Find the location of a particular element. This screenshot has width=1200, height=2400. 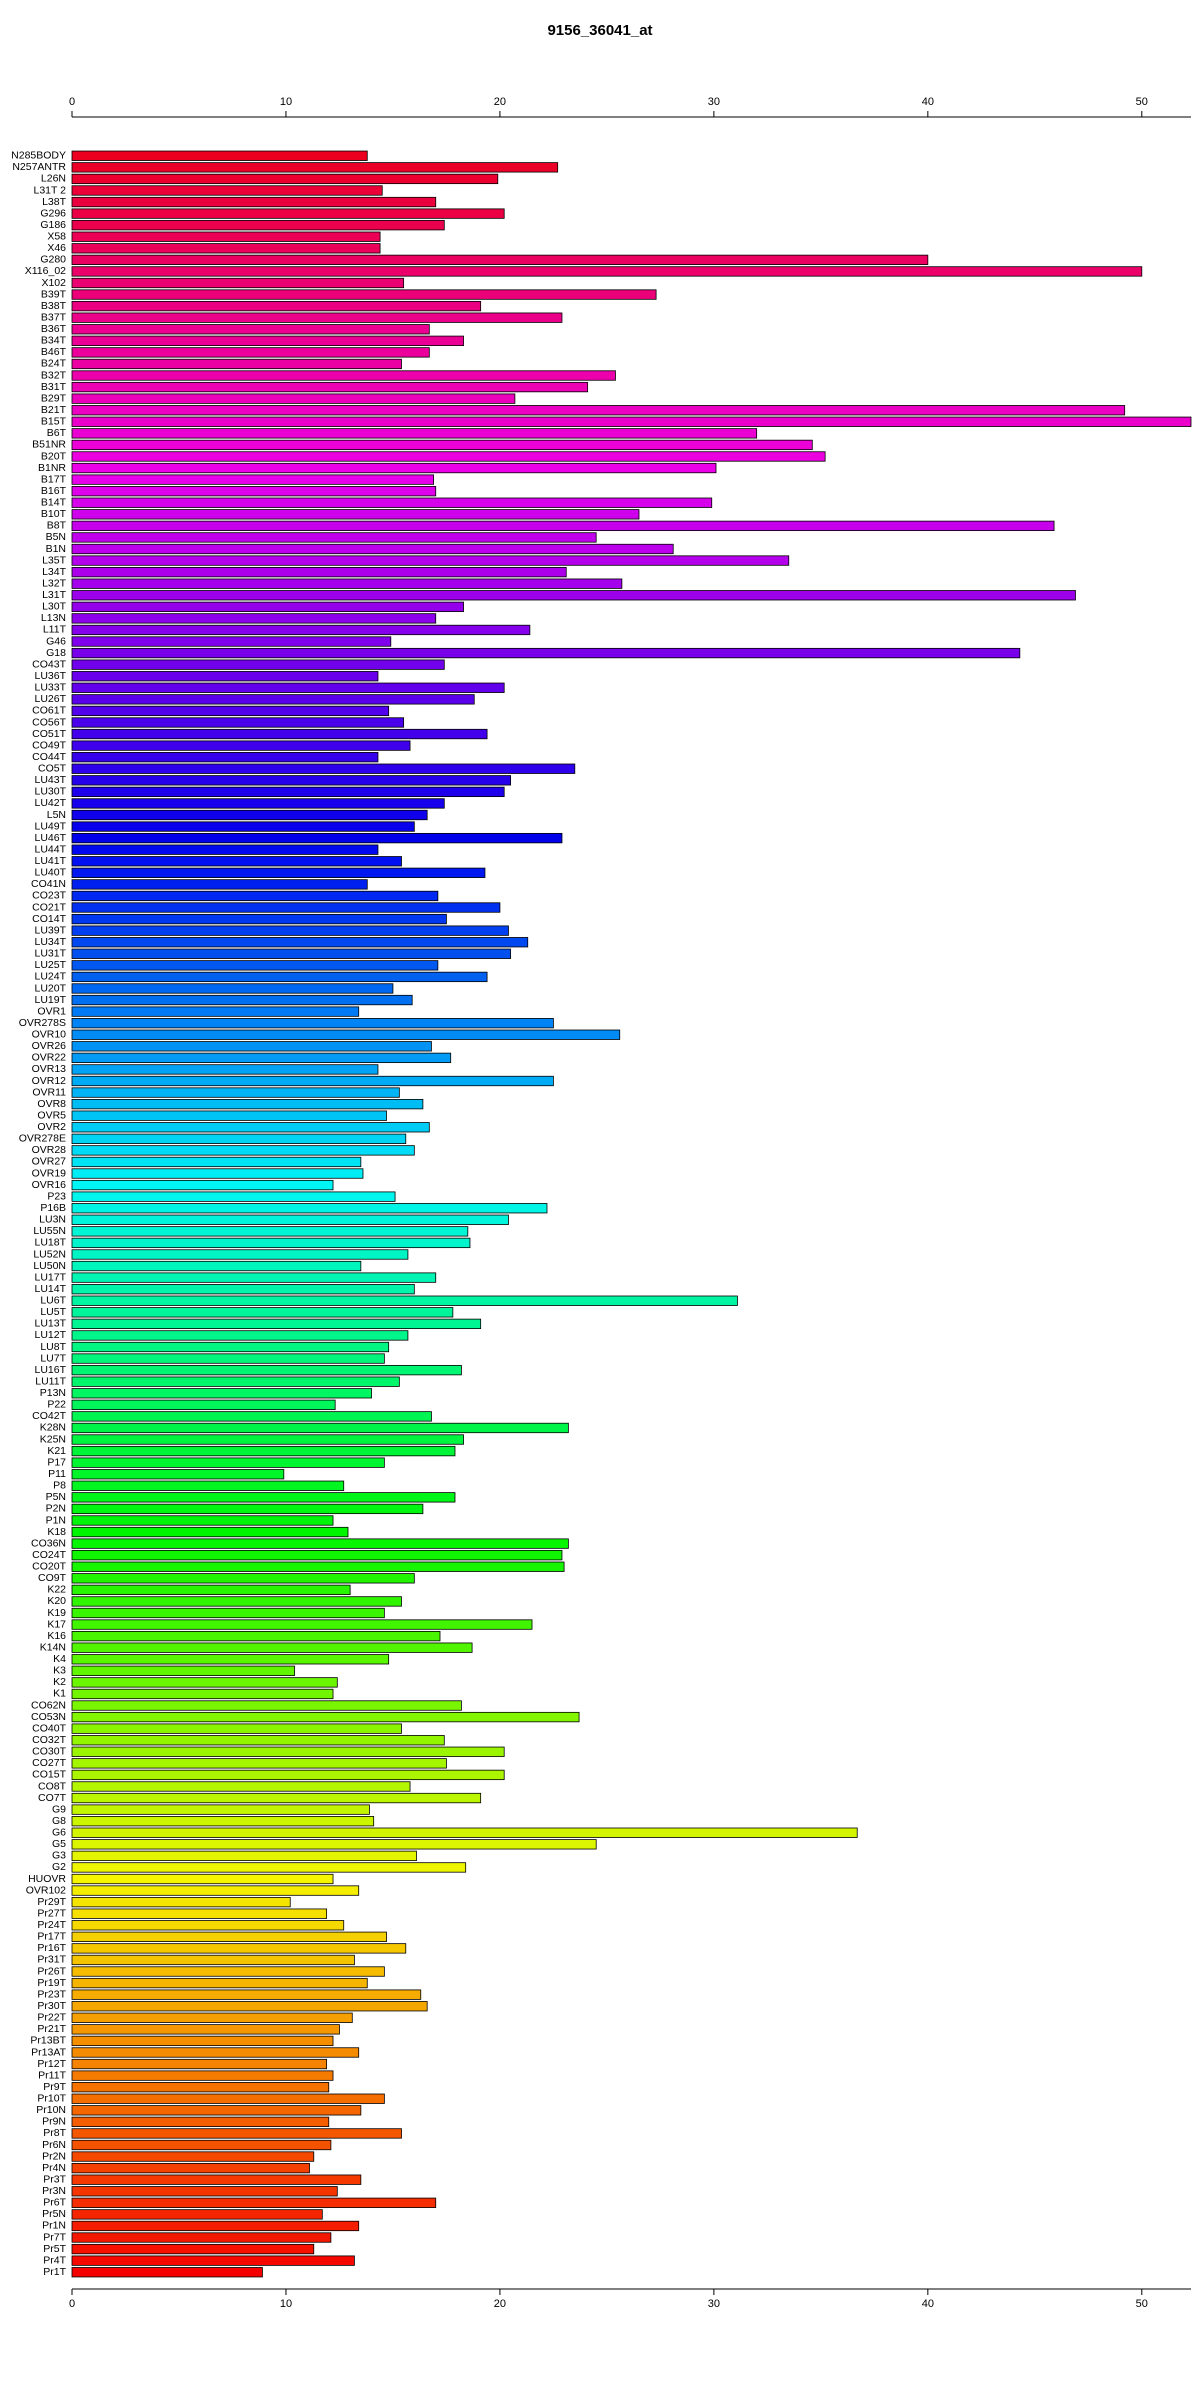

y-category-label: G280 is located at coordinates (53, 260).